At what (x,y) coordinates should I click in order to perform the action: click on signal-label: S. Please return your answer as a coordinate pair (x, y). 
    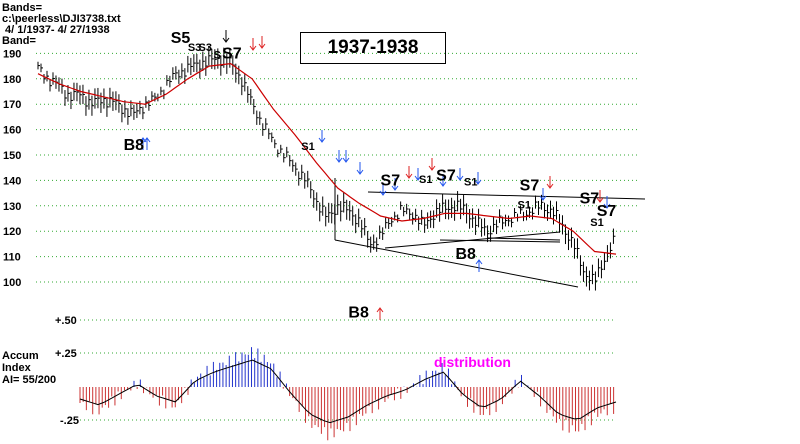
    Looking at the image, I should click on (217, 55).